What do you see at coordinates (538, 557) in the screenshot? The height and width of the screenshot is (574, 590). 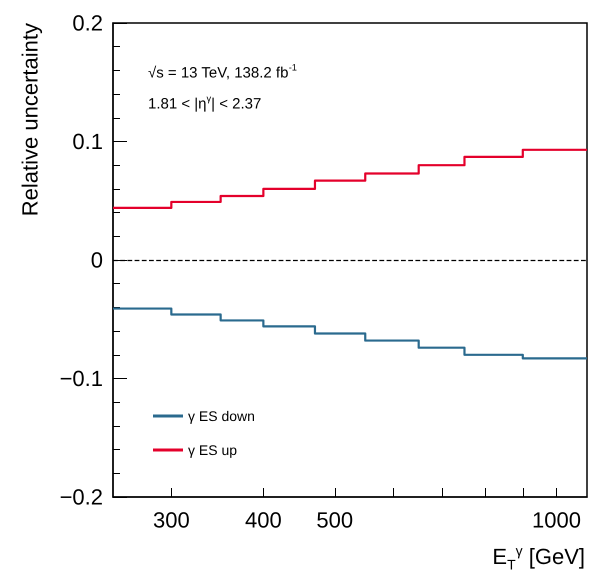 I see `x-axis-title: E$_{T}$$^{γ}$ [GeV]` at bounding box center [538, 557].